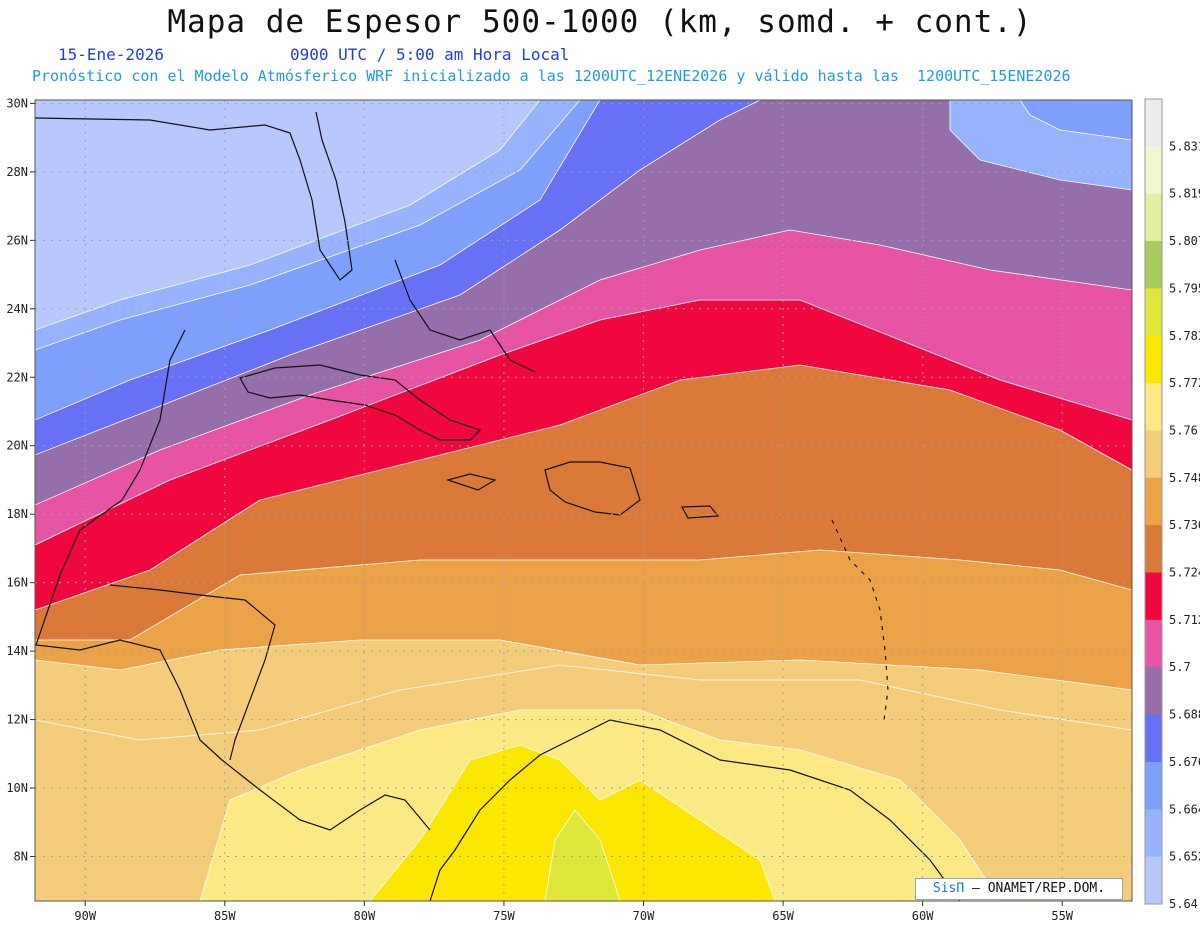 Image resolution: width=1200 pixels, height=927 pixels. I want to click on lon-label: 85W, so click(225, 916).